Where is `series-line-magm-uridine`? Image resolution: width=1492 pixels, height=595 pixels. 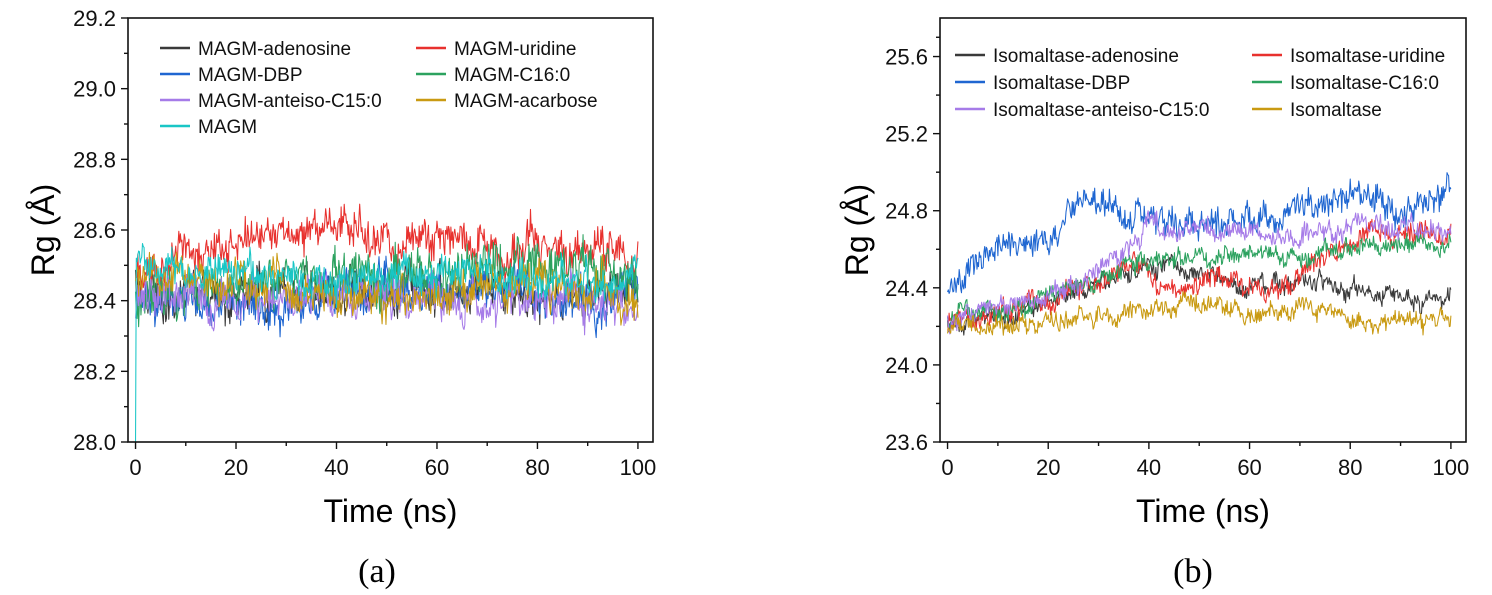 series-line-magm-uridine is located at coordinates (387, 247).